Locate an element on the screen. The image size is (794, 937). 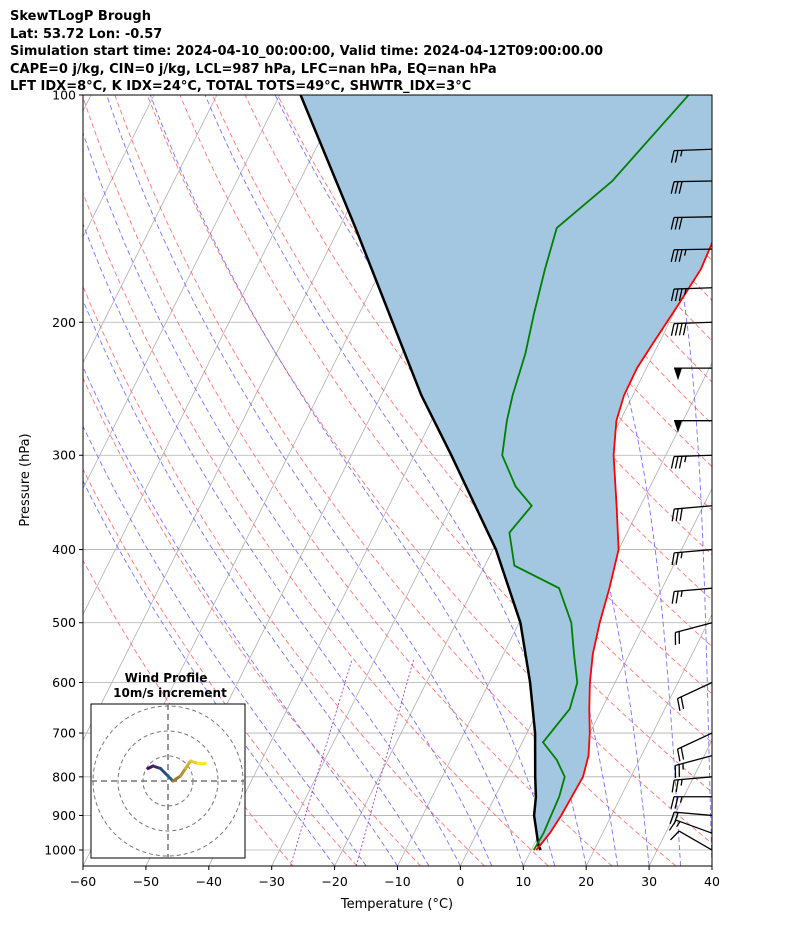
x-tick-label: −50 is located at coordinates (146, 881).